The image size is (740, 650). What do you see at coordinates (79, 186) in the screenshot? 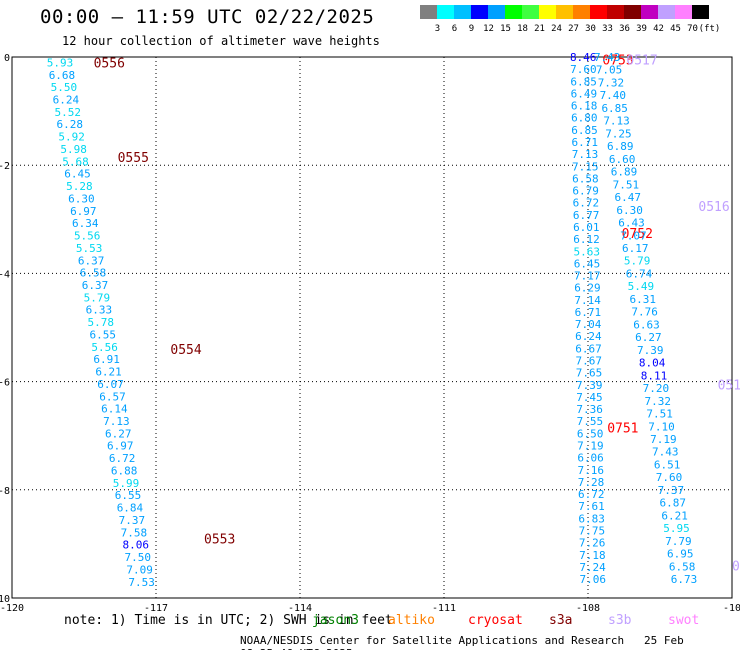
I see `wave-height-value: 5.28` at bounding box center [79, 186].